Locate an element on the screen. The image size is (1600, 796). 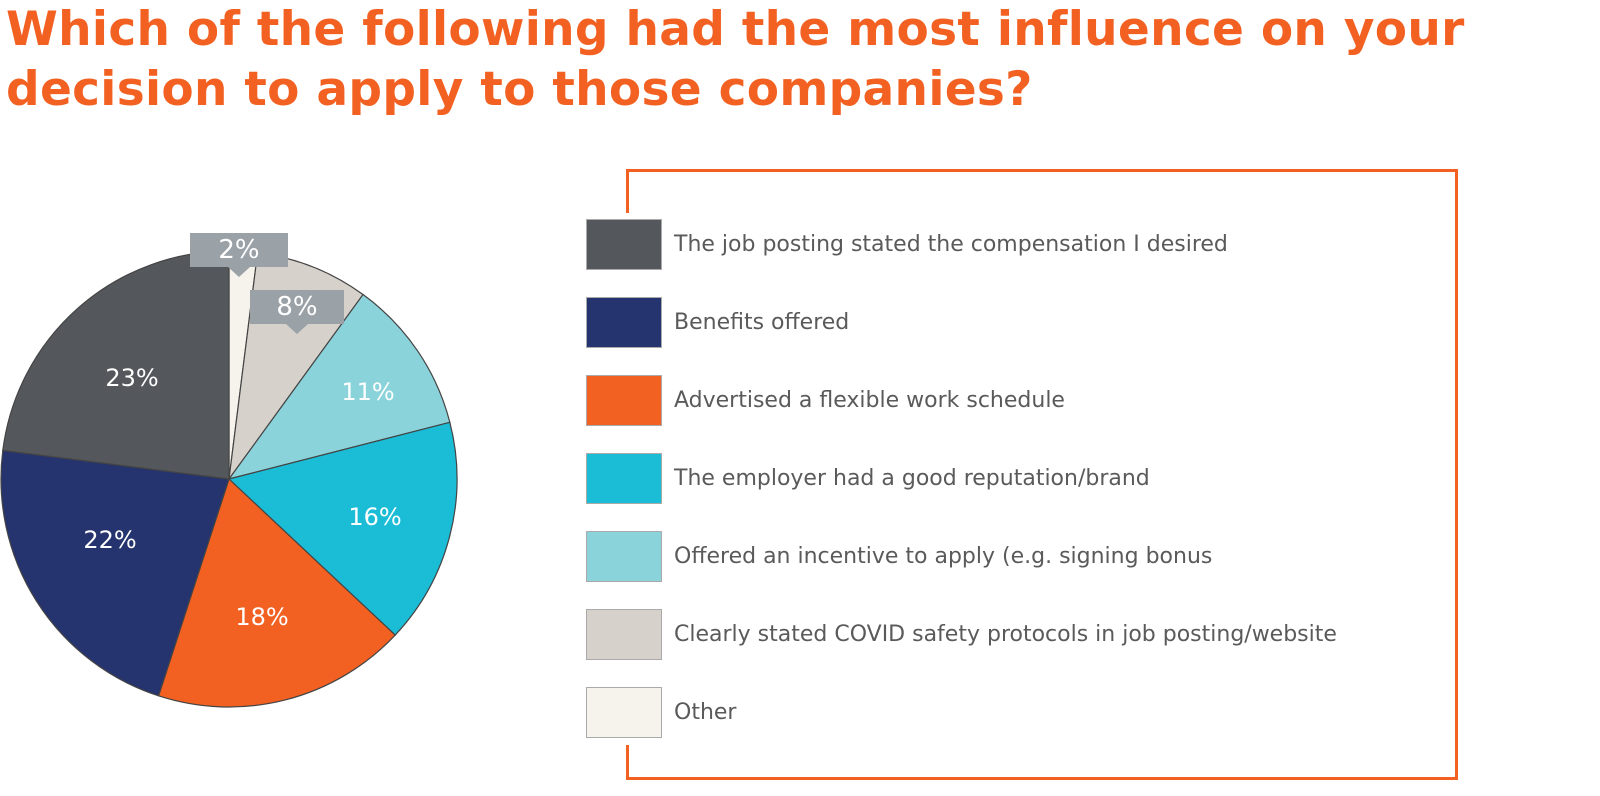
legend-label: Advertised a flexible work schedule is located at coordinates (869, 400).